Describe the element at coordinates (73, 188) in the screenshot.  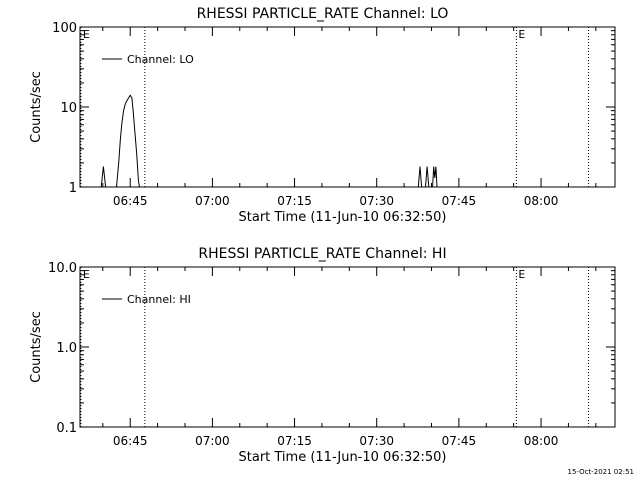
I see `y-tick-label: 1` at that location.